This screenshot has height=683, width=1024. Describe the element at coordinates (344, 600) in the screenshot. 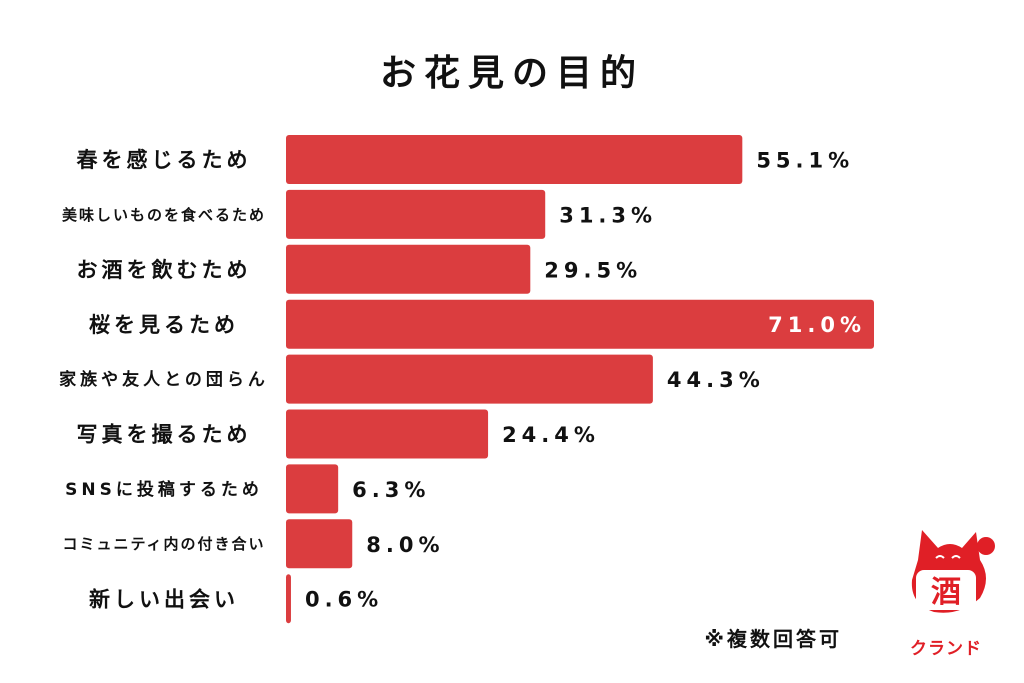

I see `value-label-8: 0.6%` at that location.